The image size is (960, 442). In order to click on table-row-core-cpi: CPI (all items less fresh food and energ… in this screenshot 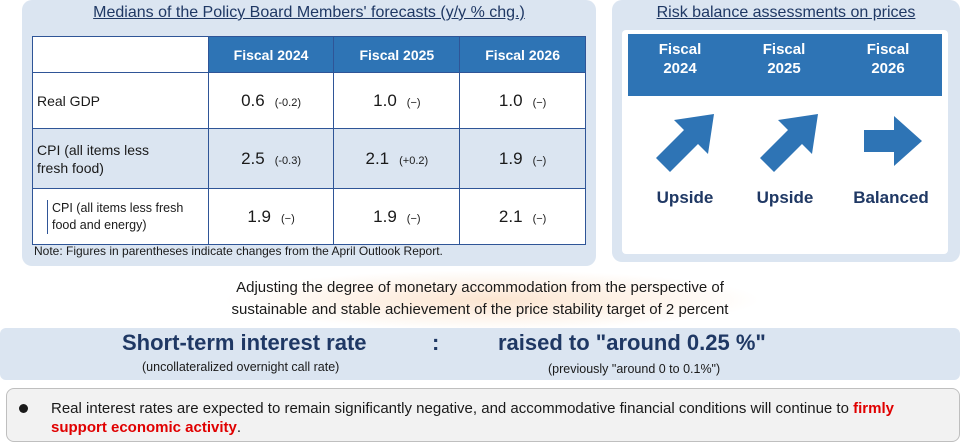, I will do `click(309, 216)`.